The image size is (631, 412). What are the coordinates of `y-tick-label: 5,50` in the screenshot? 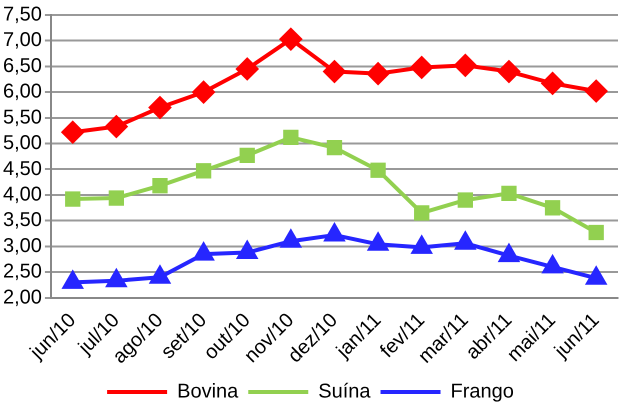 It's located at (22, 117).